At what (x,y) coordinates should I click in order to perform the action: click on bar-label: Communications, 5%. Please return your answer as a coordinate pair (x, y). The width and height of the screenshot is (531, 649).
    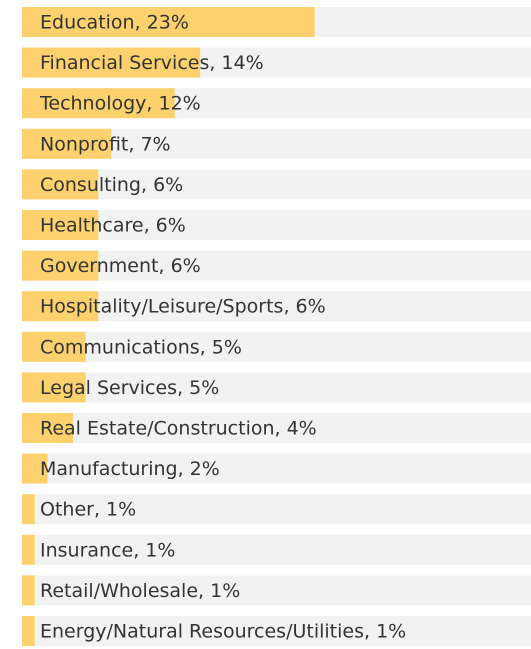
    Looking at the image, I should click on (141, 347).